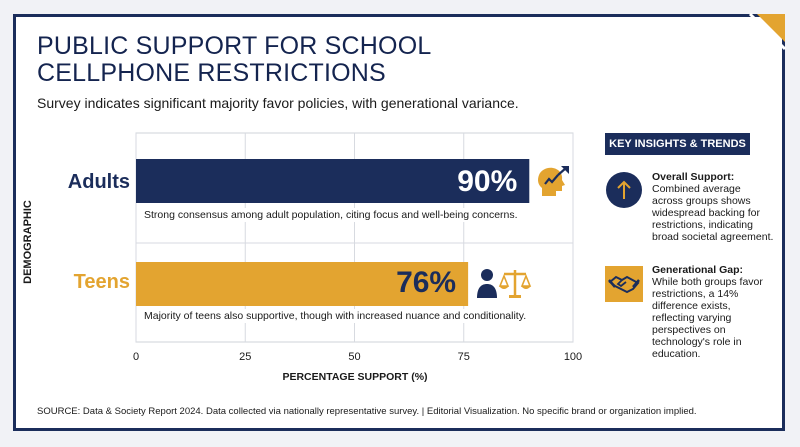 This screenshot has height=447, width=800. I want to click on x-tick-label: 0, so click(136, 357).